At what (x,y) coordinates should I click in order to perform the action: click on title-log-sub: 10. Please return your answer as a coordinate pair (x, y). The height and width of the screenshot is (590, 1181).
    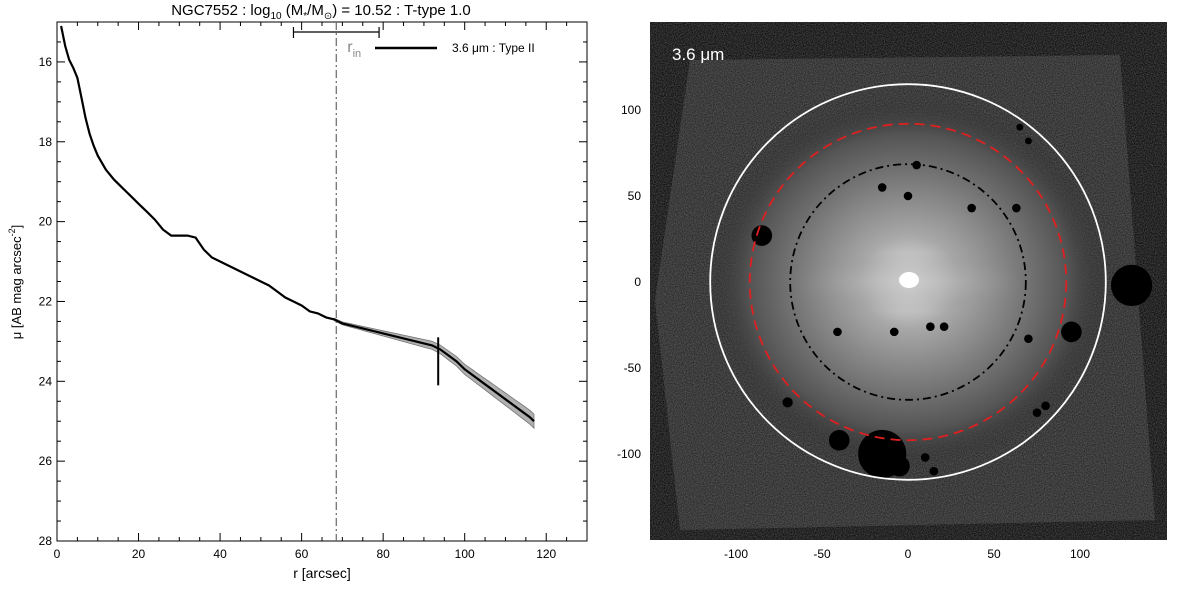
    Looking at the image, I should click on (276, 16).